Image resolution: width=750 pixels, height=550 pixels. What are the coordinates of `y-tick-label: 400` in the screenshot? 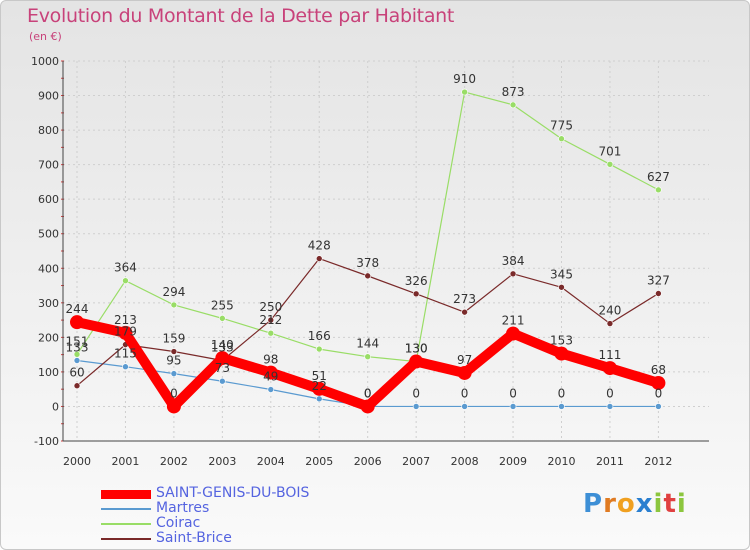 It's located at (48, 268).